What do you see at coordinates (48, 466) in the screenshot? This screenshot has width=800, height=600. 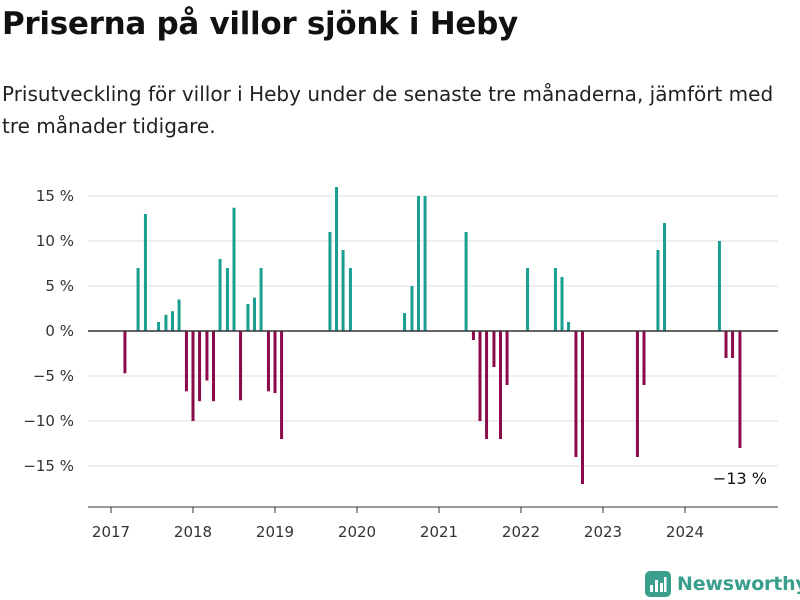 I see `y-tick-label: −15 %` at bounding box center [48, 466].